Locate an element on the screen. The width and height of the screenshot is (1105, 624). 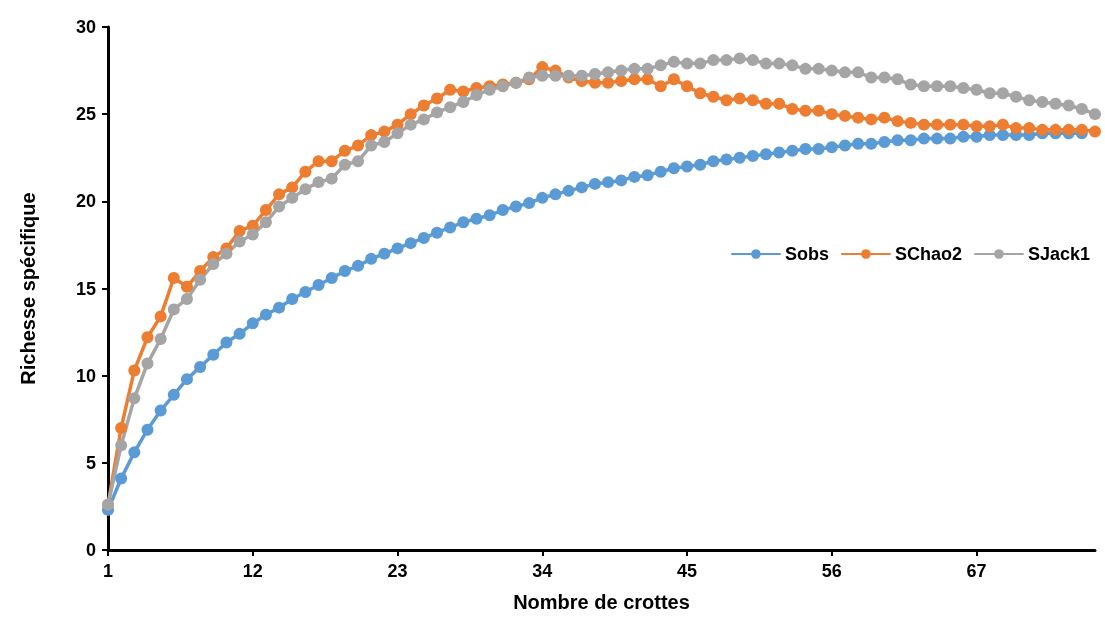
x-tick-label: 56 is located at coordinates (831, 571).